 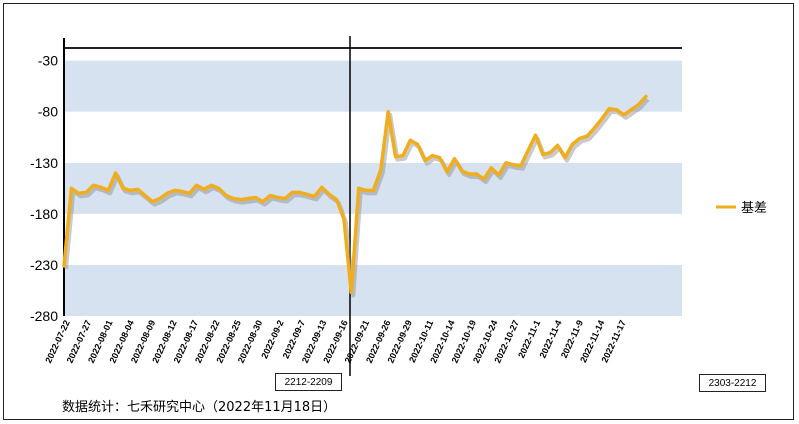 I want to click on y-axis-ticks: -30 -80 -130 -180 -230 -280, so click(x=44, y=188).